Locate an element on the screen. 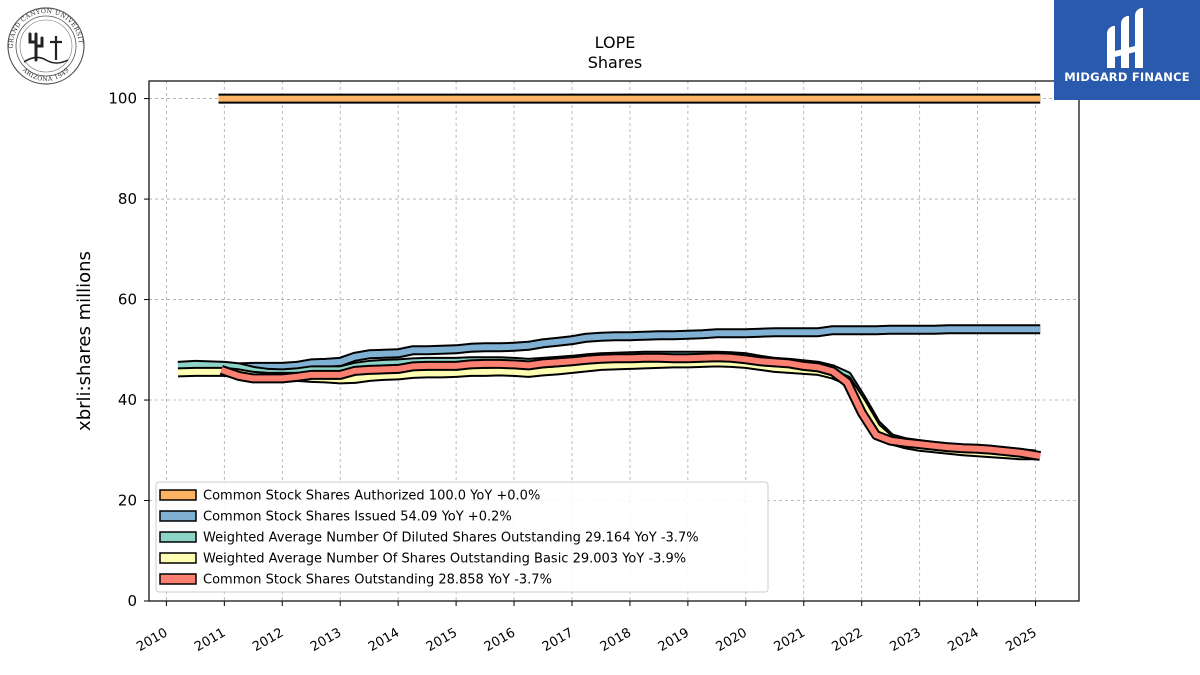 The width and height of the screenshot is (1200, 675). y-tick-label: 0 is located at coordinates (132, 601).